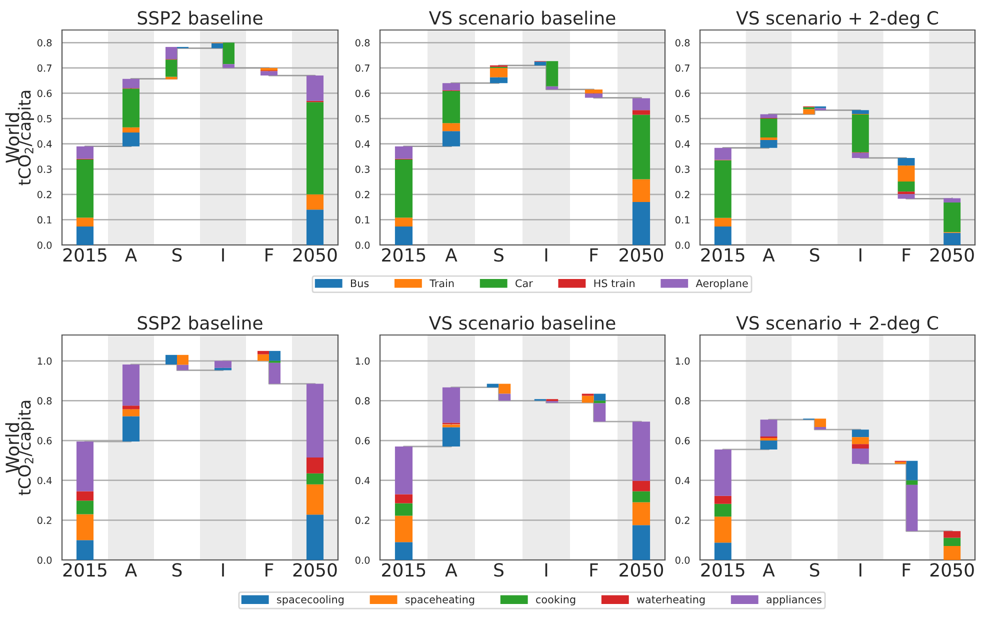  I want to click on legend-label: HS train, so click(614, 283).